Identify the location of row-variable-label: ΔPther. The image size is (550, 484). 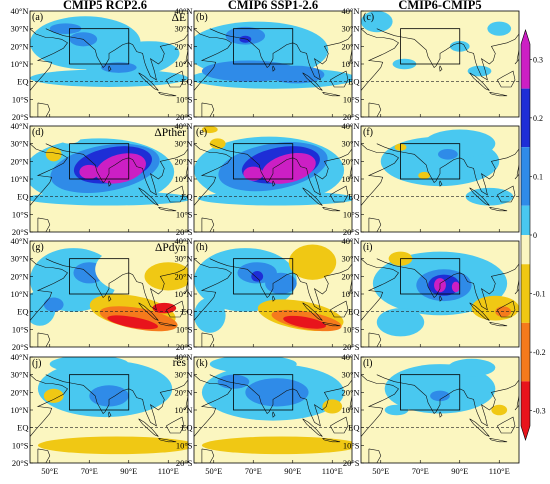
(170, 133).